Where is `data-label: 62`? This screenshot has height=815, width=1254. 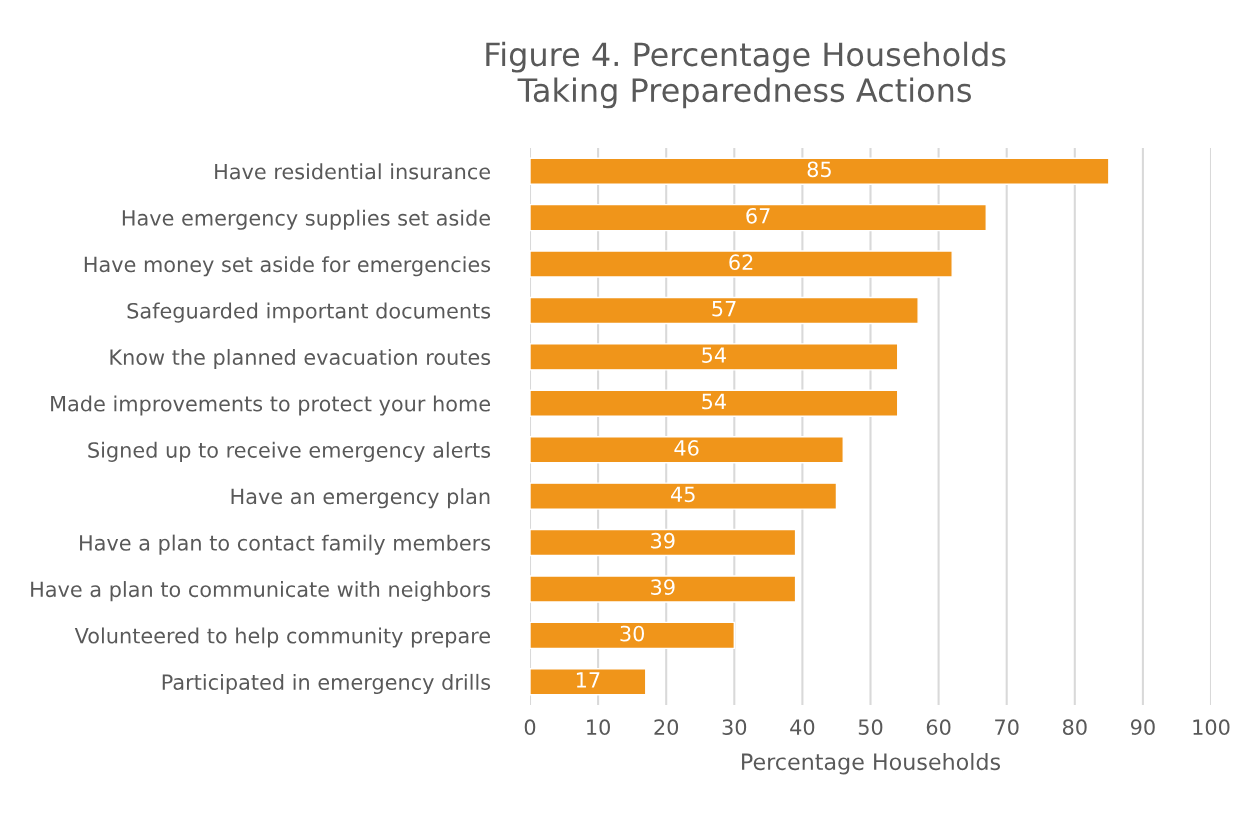
data-label: 62 is located at coordinates (741, 262).